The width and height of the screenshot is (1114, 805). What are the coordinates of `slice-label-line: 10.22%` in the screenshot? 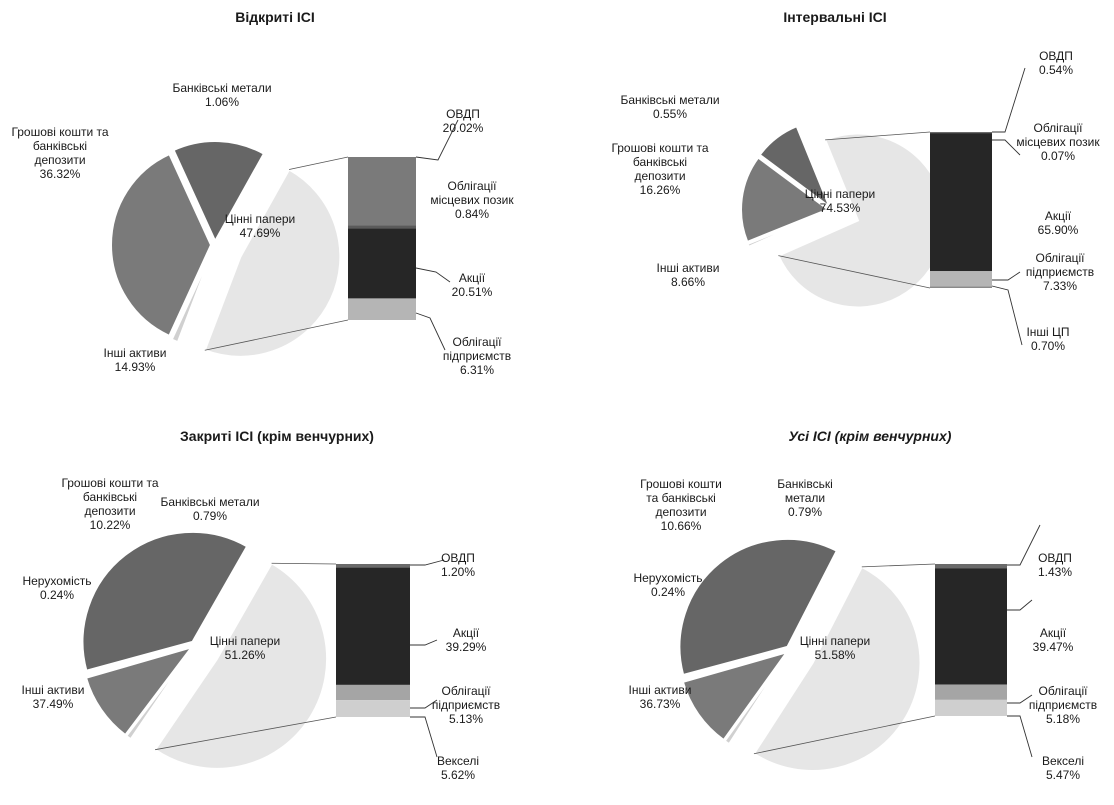 It's located at (110, 525).